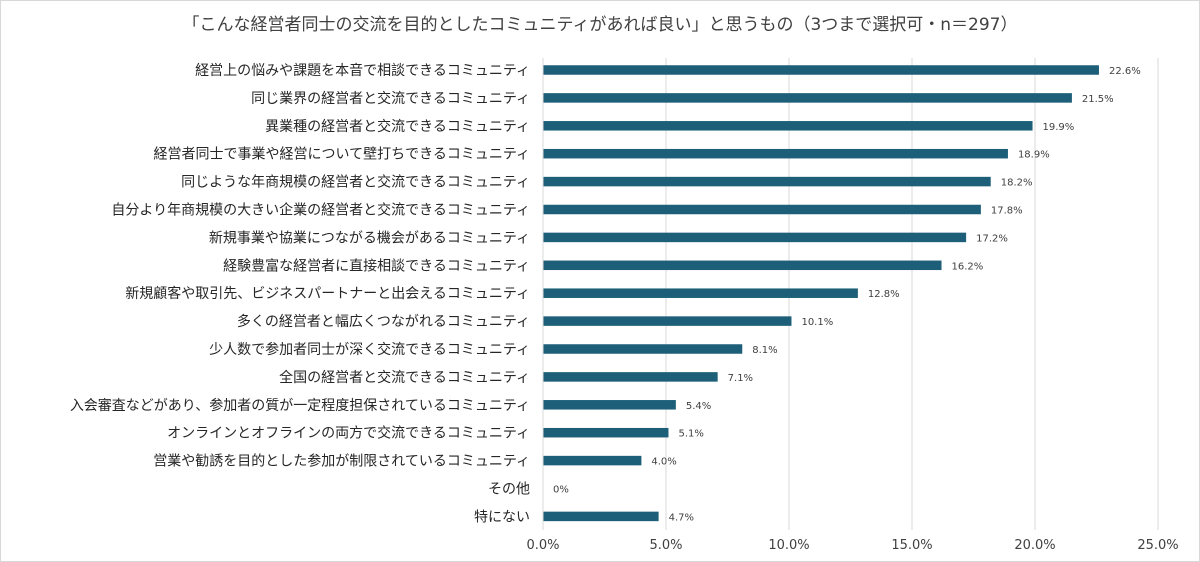 The image size is (1200, 562). What do you see at coordinates (348, 433) in the screenshot?
I see `category-label: オンラインとオフラインの両方で交流できるコミュニティ` at bounding box center [348, 433].